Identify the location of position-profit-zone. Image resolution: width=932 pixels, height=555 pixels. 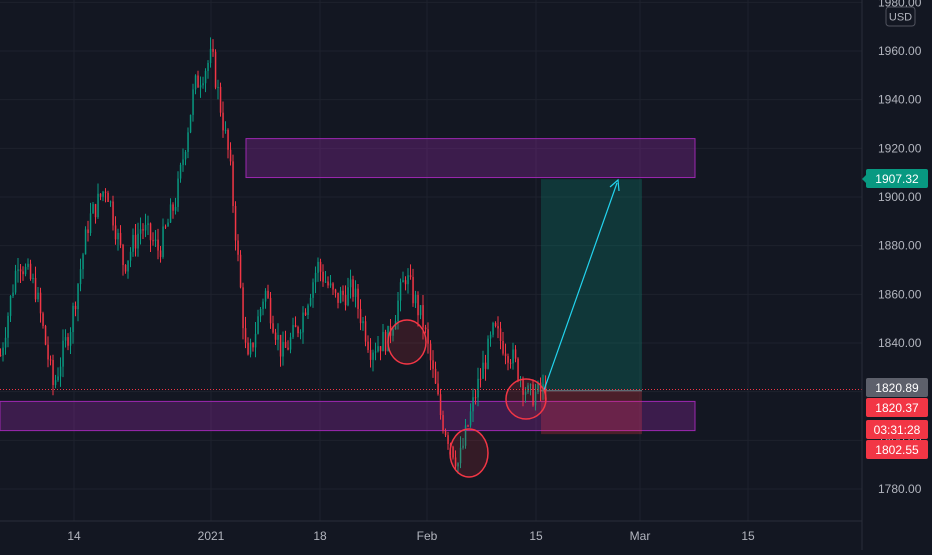
(591, 285).